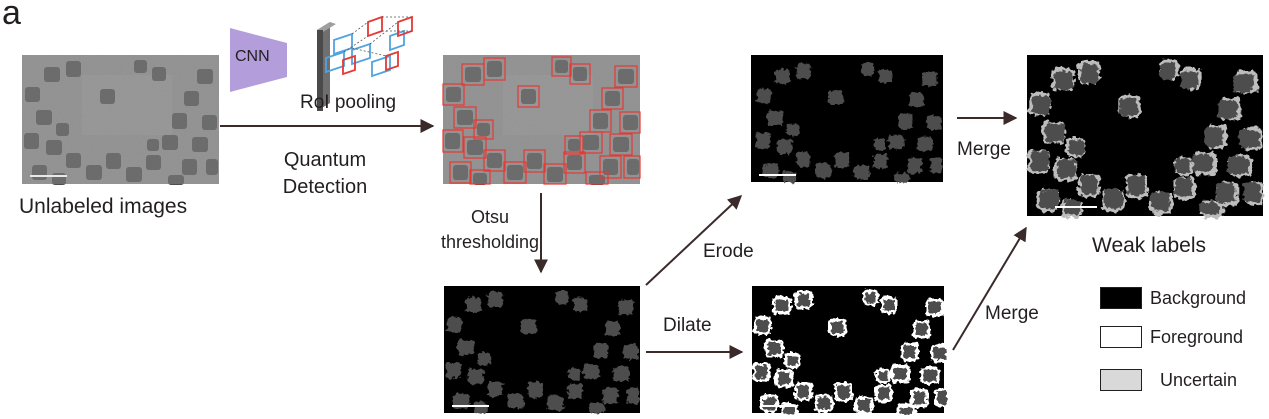 The height and width of the screenshot is (419, 1269). I want to click on merge-top-label: Merge, so click(984, 149).